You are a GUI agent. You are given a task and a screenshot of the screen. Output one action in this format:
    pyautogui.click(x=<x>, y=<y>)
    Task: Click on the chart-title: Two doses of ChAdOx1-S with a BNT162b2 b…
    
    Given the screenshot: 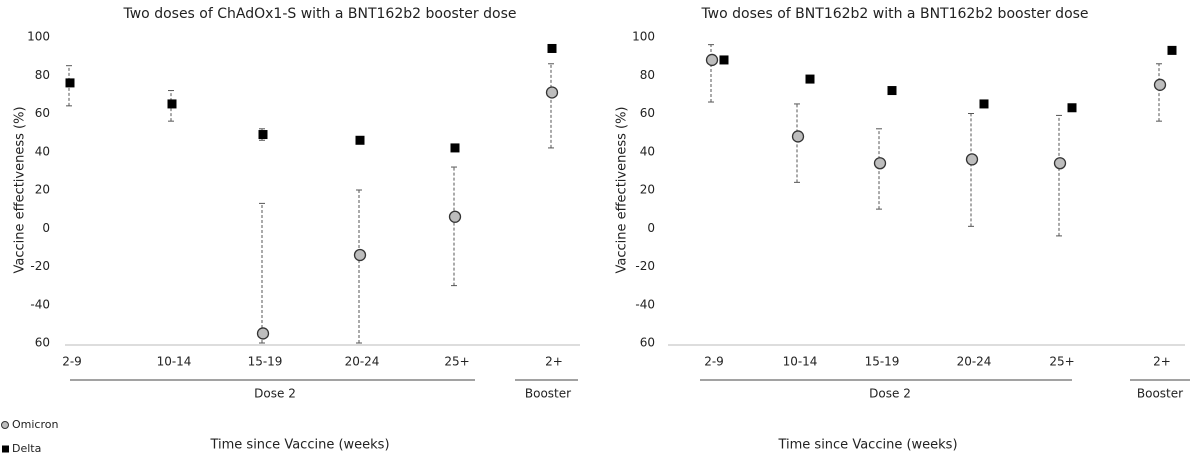 What is the action you would take?
    pyautogui.click(x=320, y=14)
    